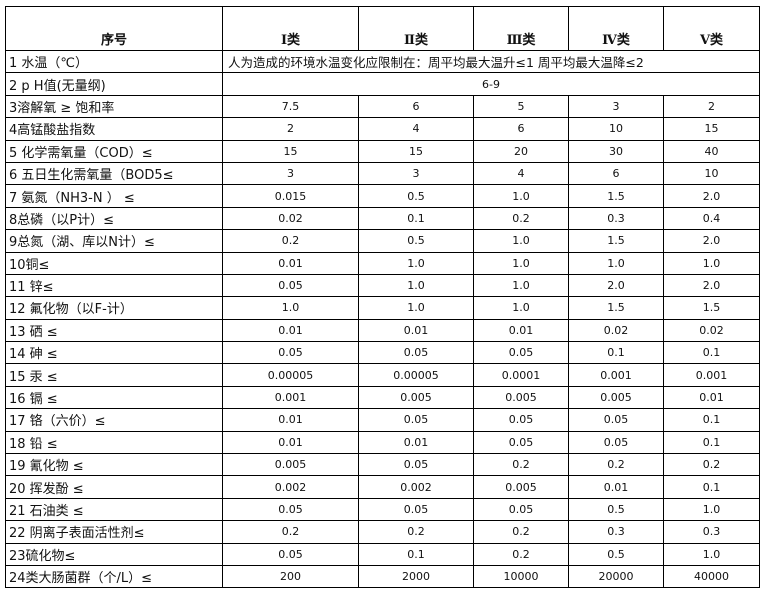  Describe the element at coordinates (114, 61) in the screenshot. I see `parameter-label: 1 水温（℃）` at that location.